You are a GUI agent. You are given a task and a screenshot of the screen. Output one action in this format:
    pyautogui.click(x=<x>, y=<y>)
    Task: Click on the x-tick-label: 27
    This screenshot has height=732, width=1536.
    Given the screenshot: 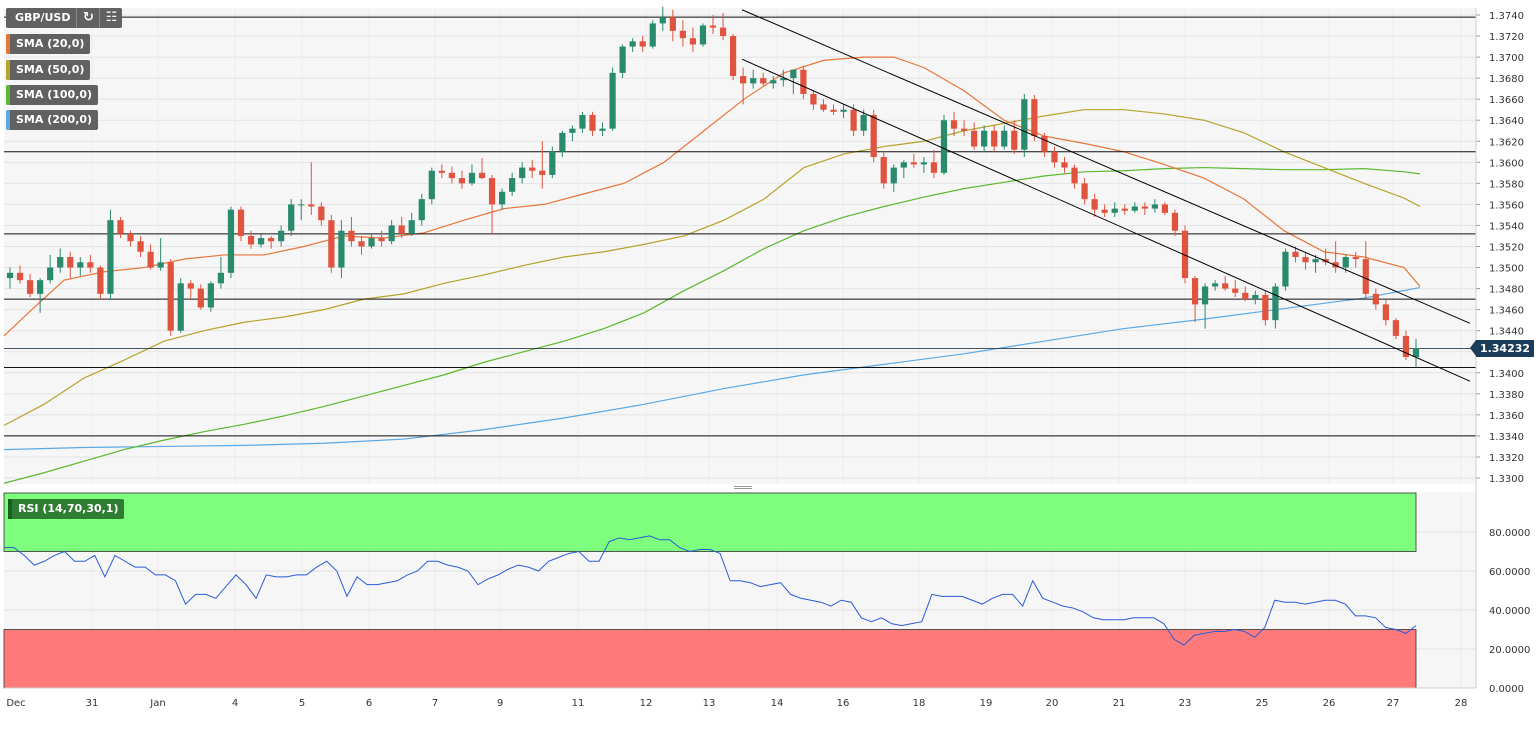 What is the action you would take?
    pyautogui.click(x=1393, y=703)
    